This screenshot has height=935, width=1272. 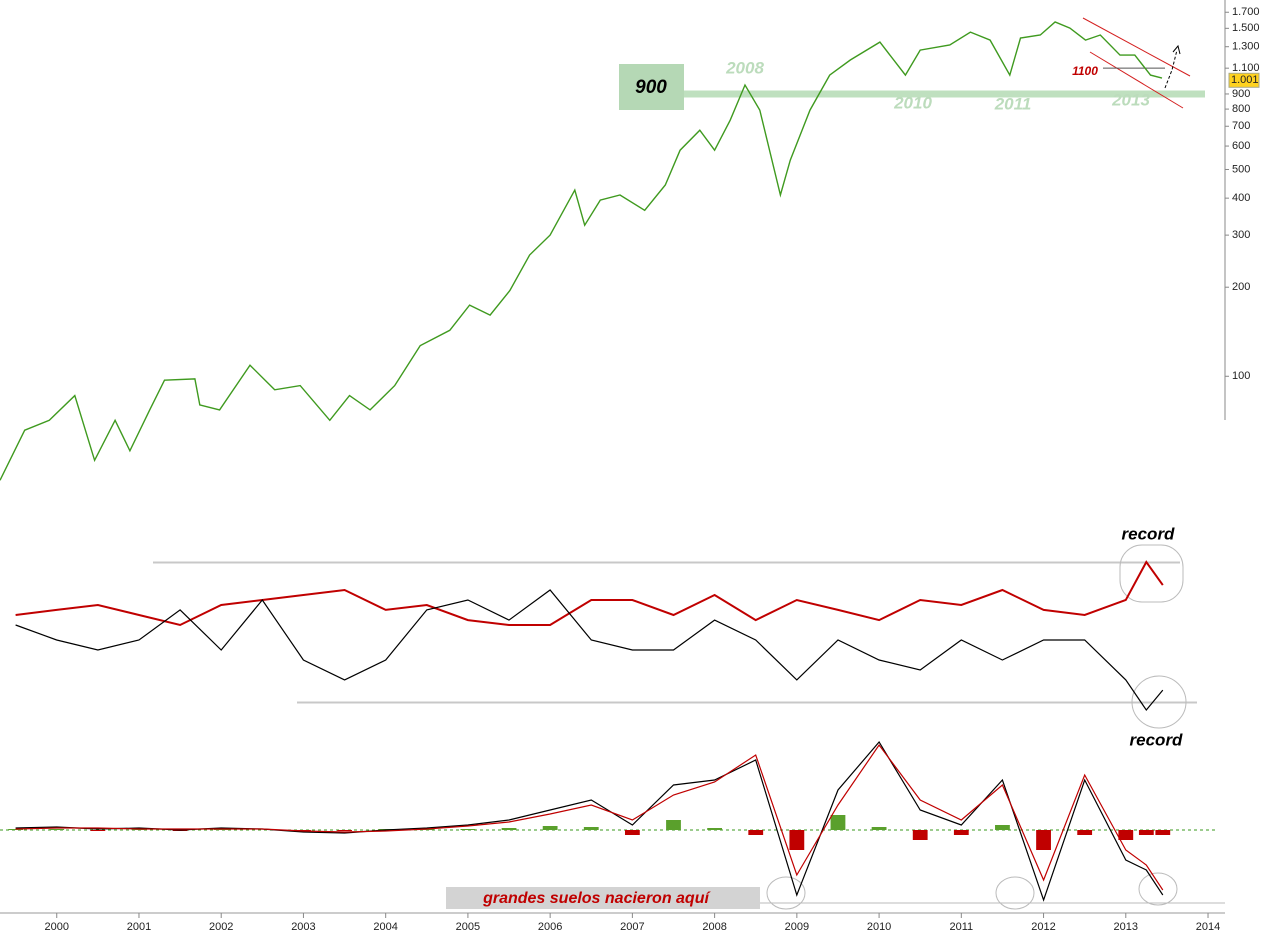 I want to click on y-tick-label: 1.300, so click(x=1246, y=47).